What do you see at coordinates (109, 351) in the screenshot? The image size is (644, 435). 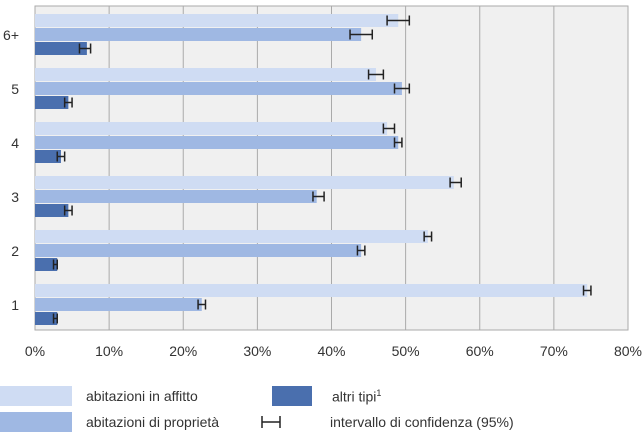 I see `x-tick-label: 10%` at bounding box center [109, 351].